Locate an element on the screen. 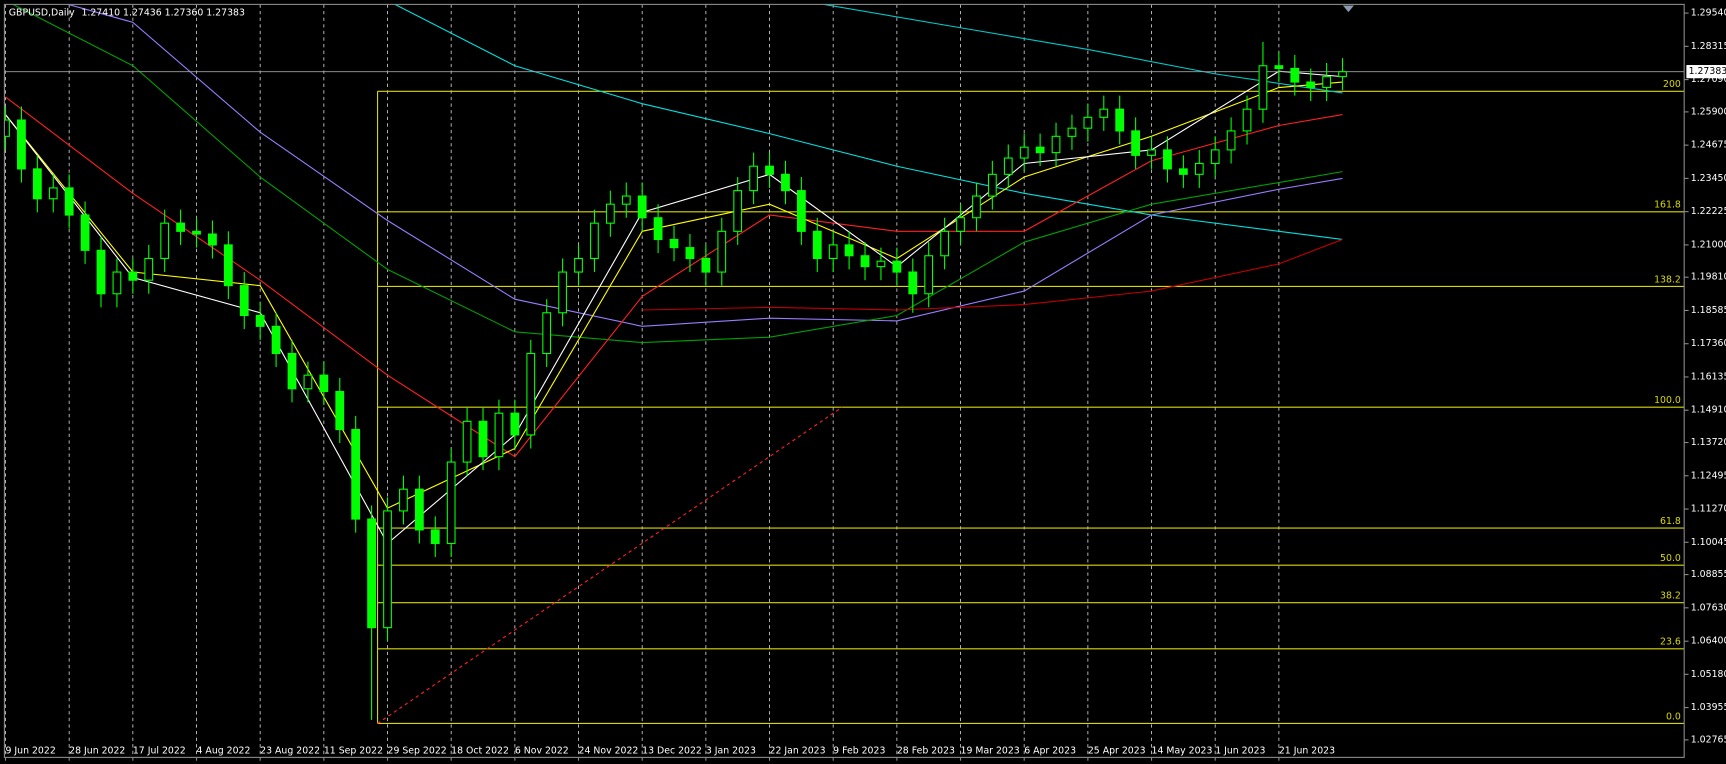  fib-label: 100.0 is located at coordinates (1667, 400).